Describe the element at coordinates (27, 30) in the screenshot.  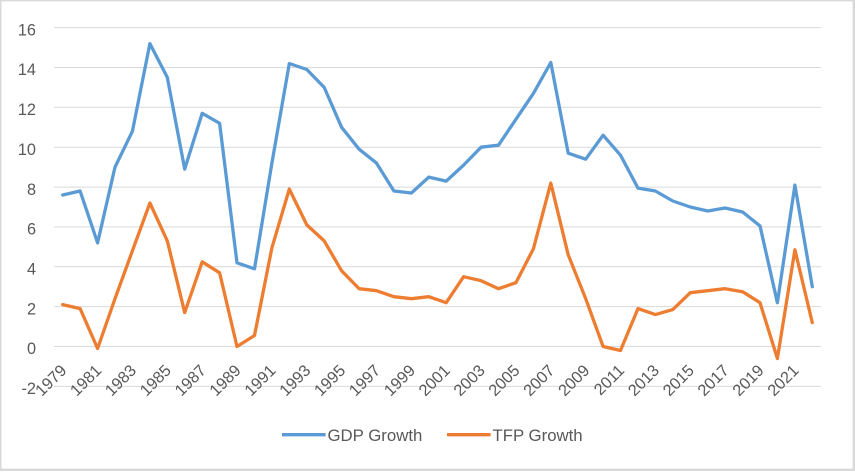
I see `svg-text: 16` at that location.